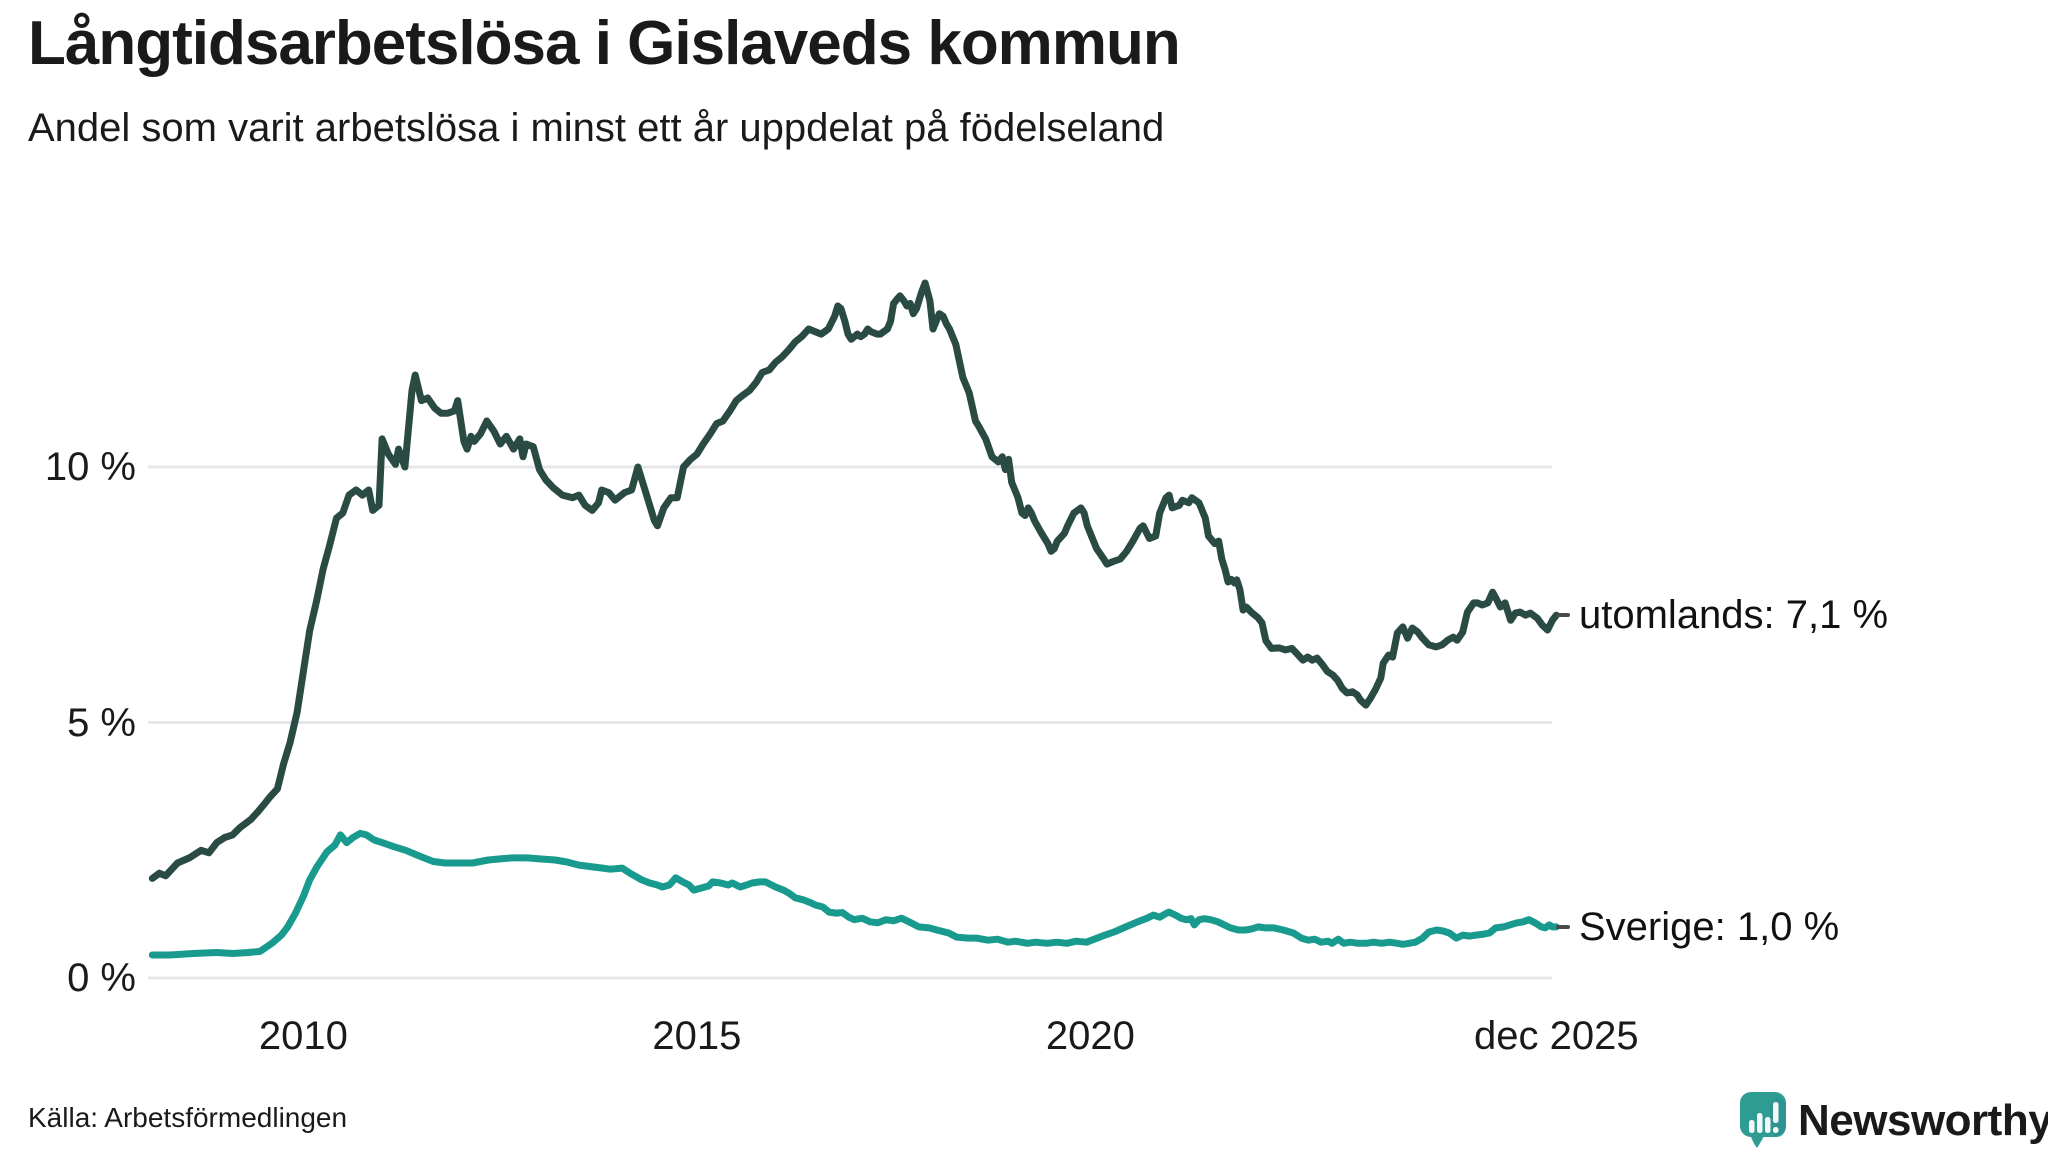  Describe the element at coordinates (604, 43) in the screenshot. I see `page-title: Långtidsarbetslösa i Gislaveds kommun` at that location.